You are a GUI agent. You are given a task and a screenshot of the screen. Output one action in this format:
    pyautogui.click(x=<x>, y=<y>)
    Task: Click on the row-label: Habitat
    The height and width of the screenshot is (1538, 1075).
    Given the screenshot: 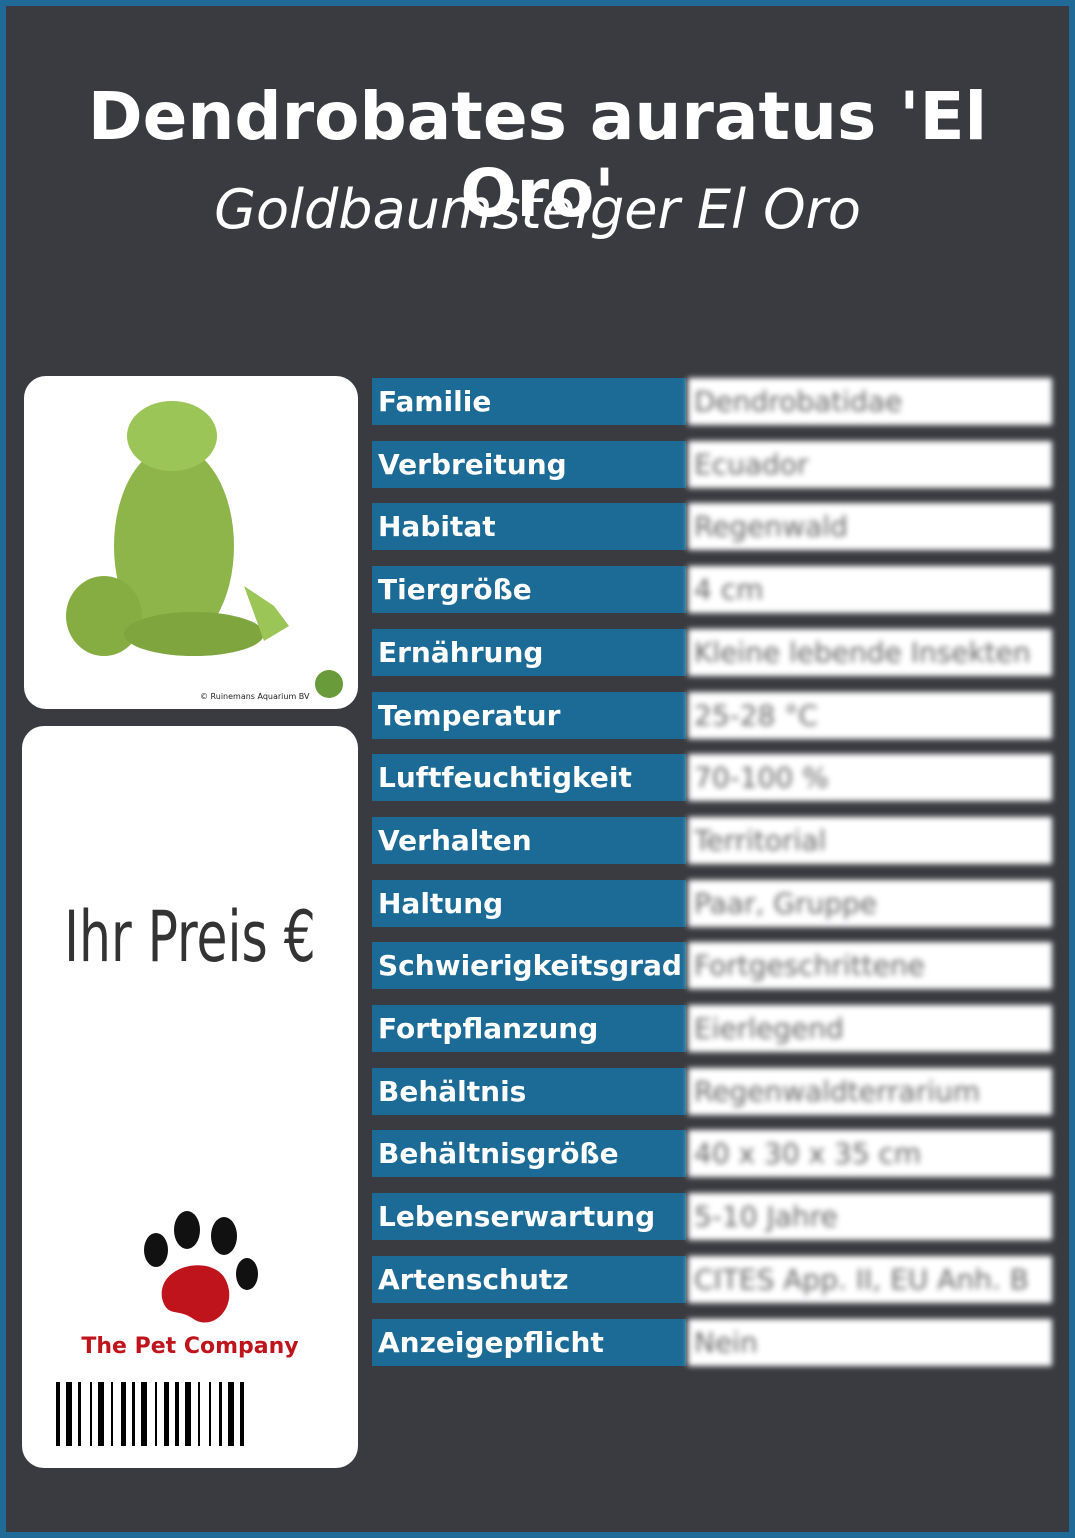 What is the action you would take?
    pyautogui.click(x=529, y=527)
    